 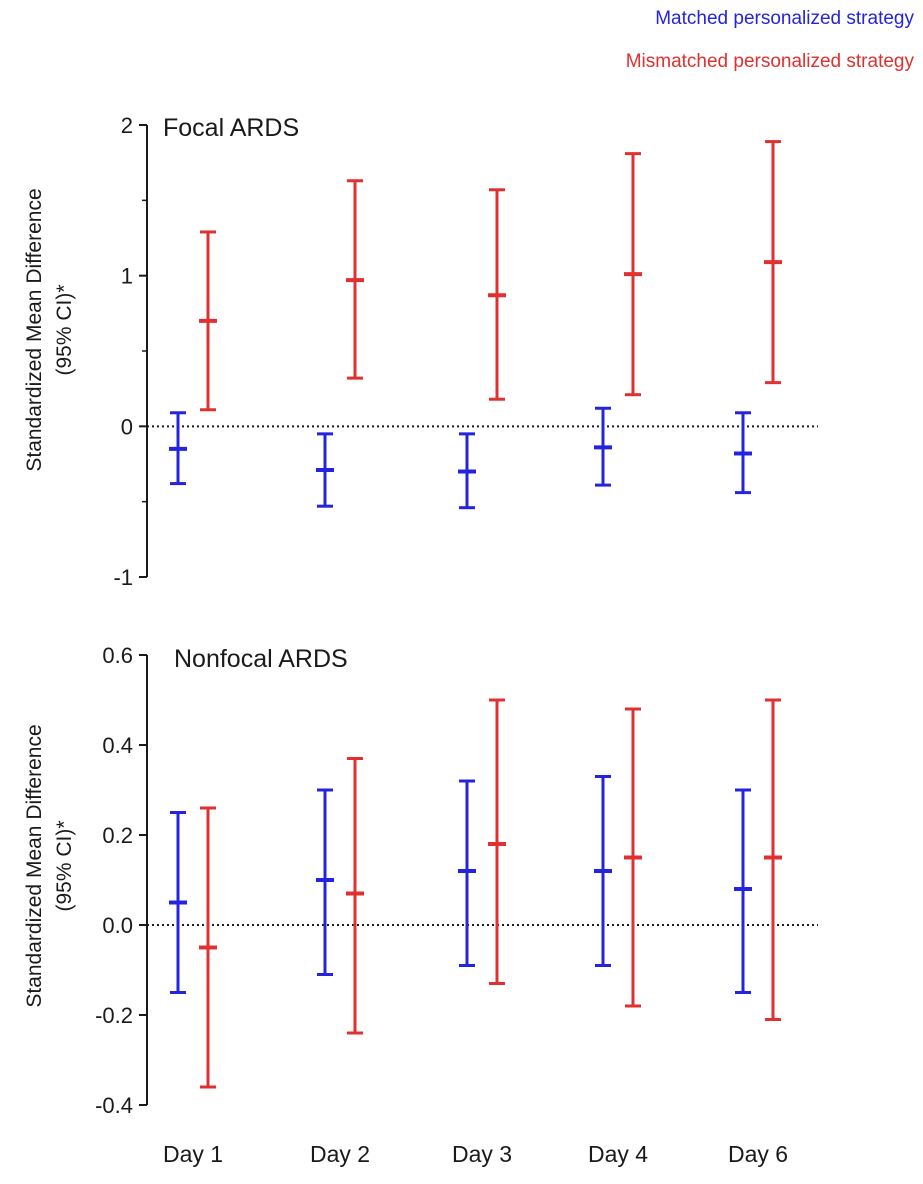 I want to click on x-category-label: Day 2, so click(x=340, y=1154).